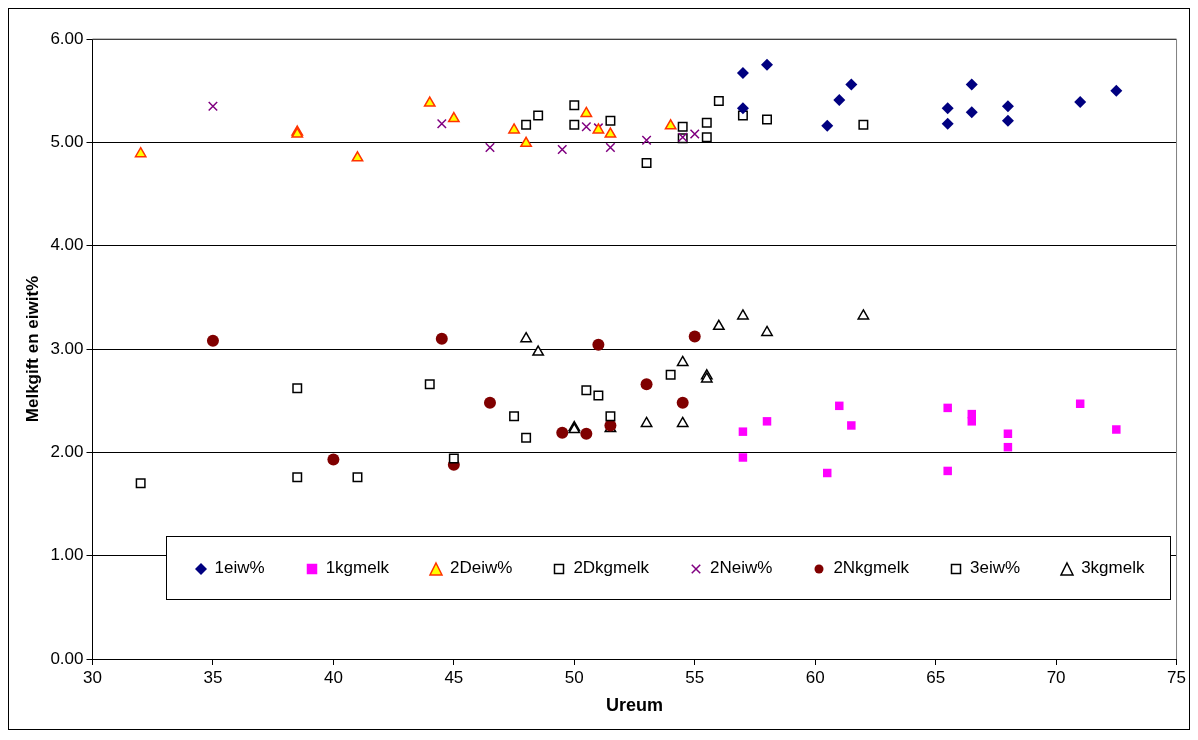  I want to click on x-tick-label: 55, so click(695, 677).